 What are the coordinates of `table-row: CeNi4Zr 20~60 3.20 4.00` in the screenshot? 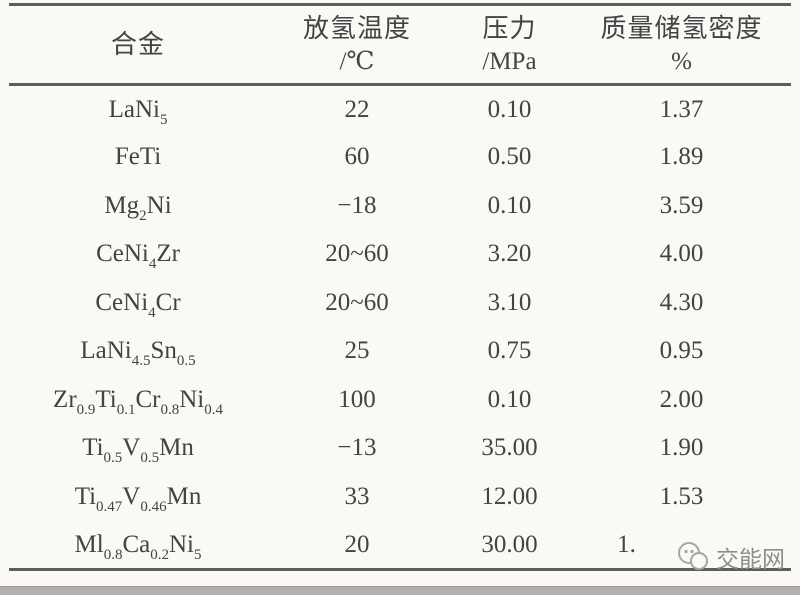 It's located at (400, 254).